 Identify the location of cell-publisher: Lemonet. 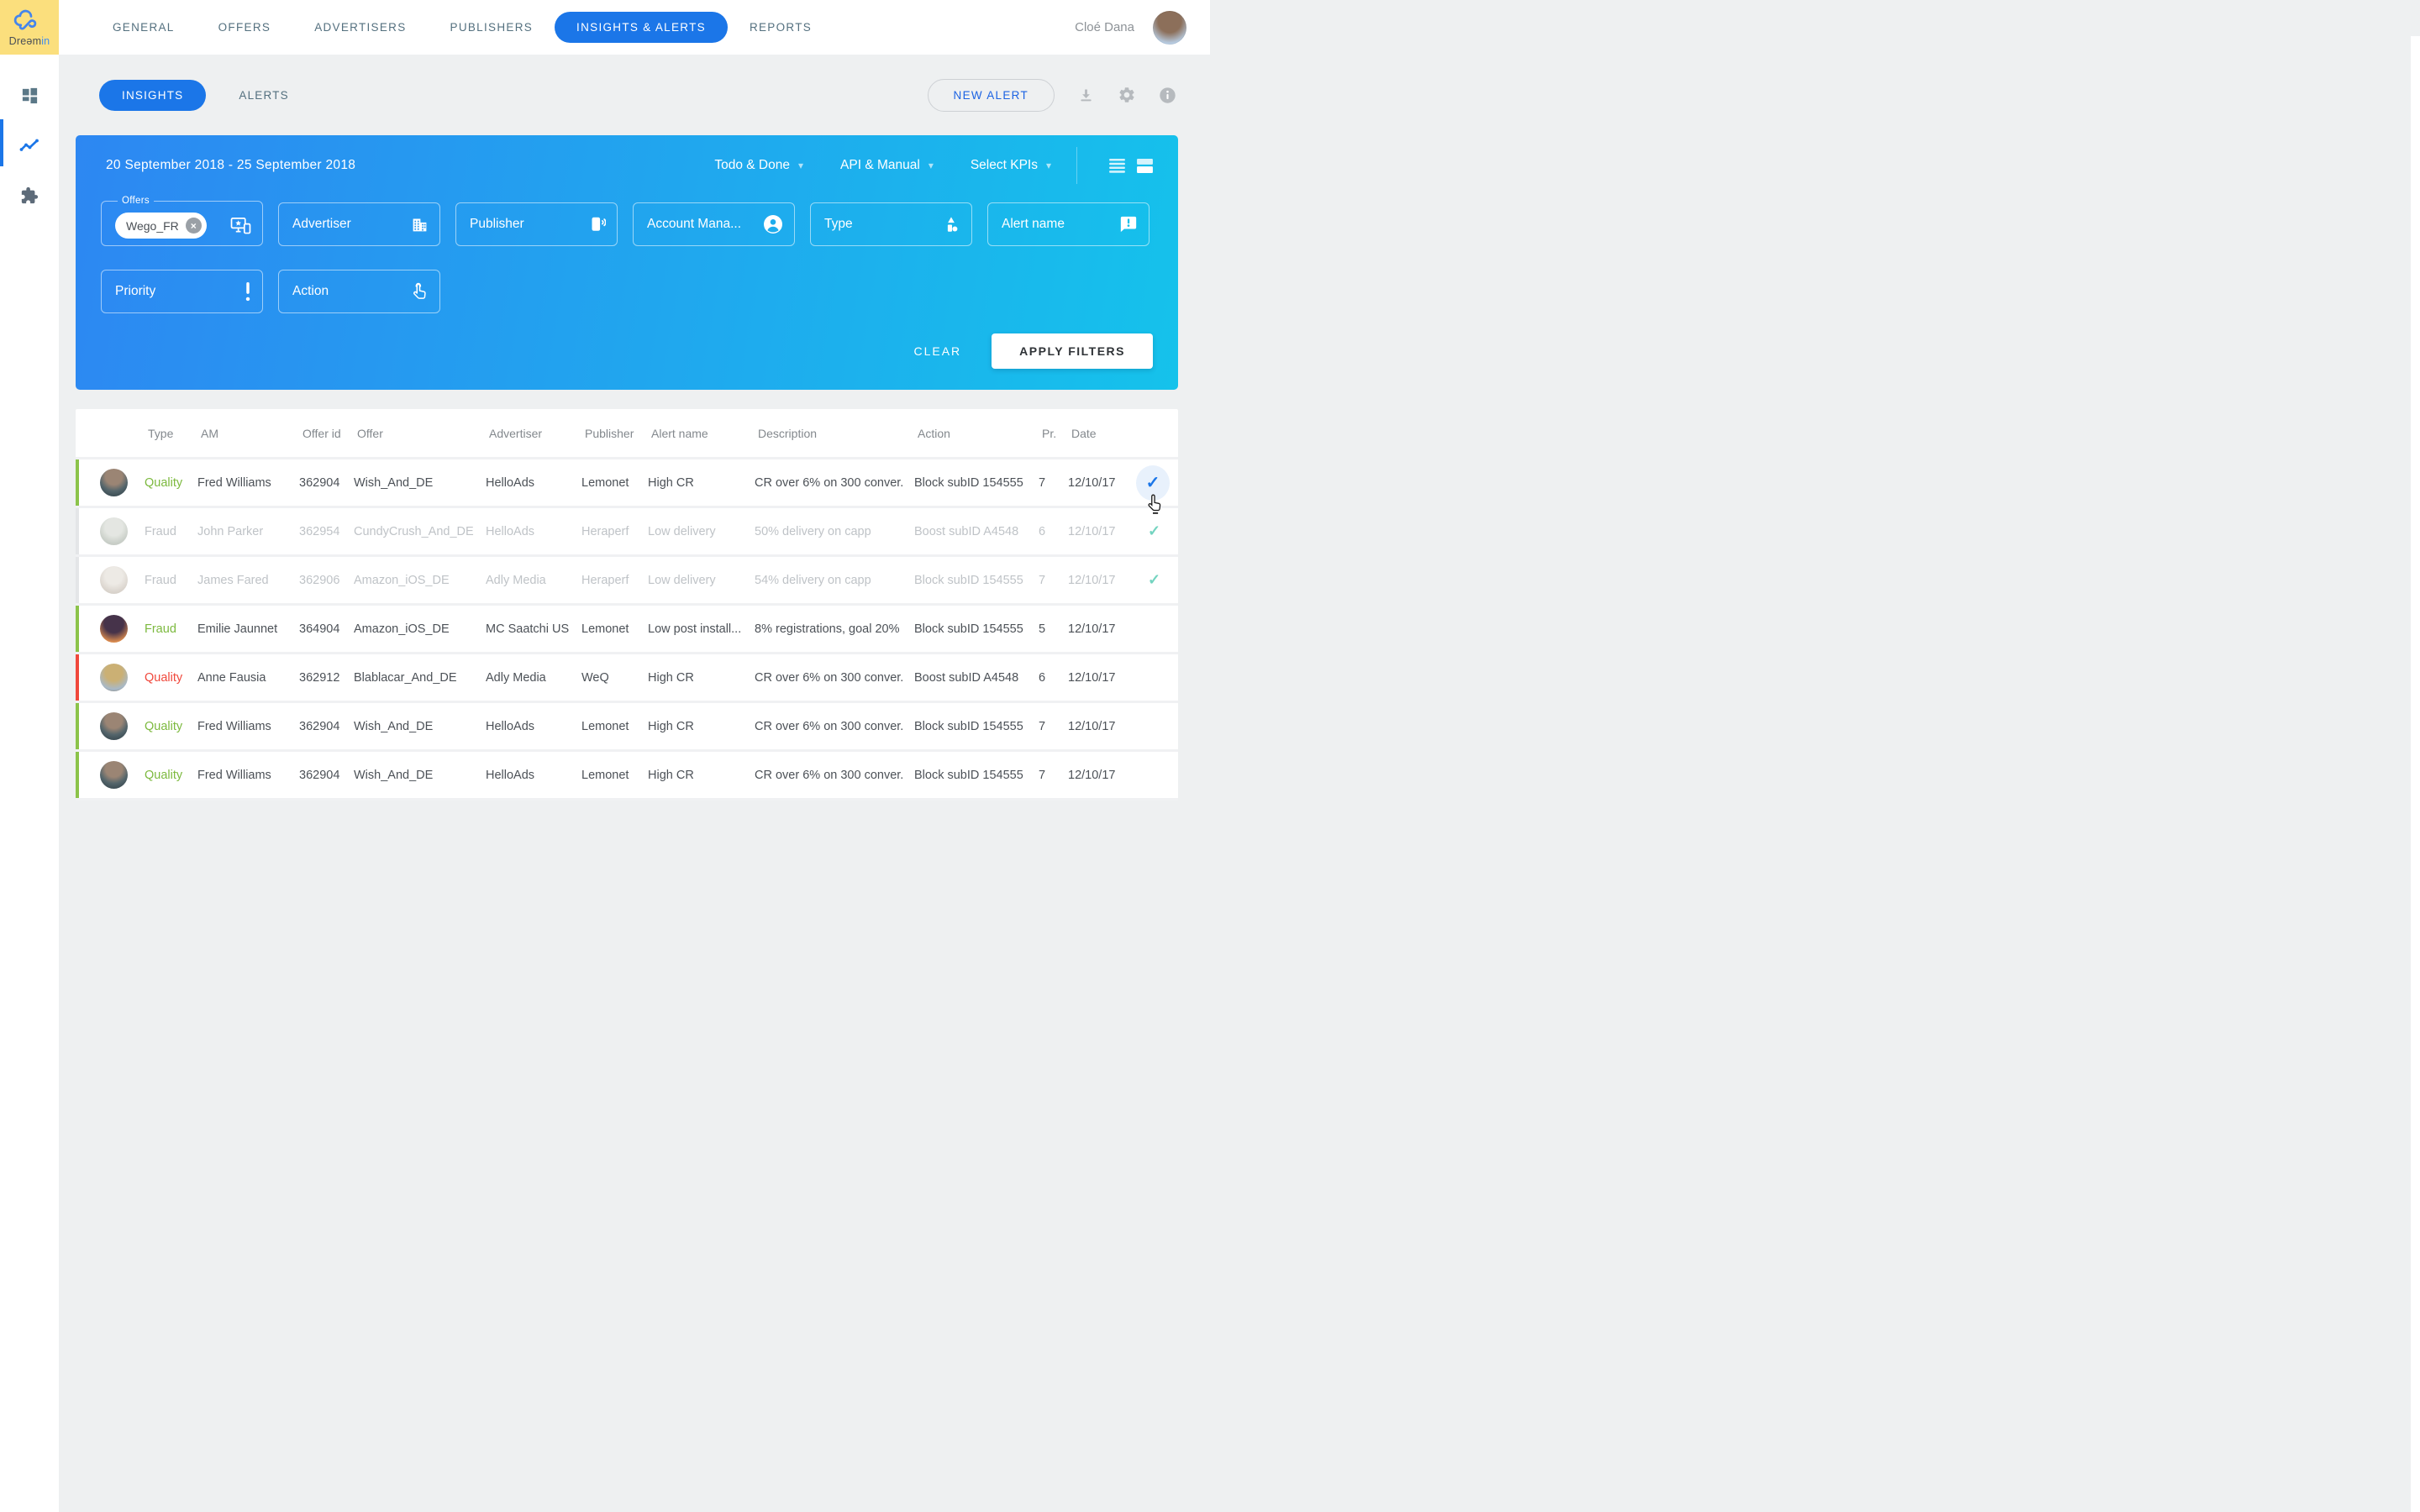
(605, 726).